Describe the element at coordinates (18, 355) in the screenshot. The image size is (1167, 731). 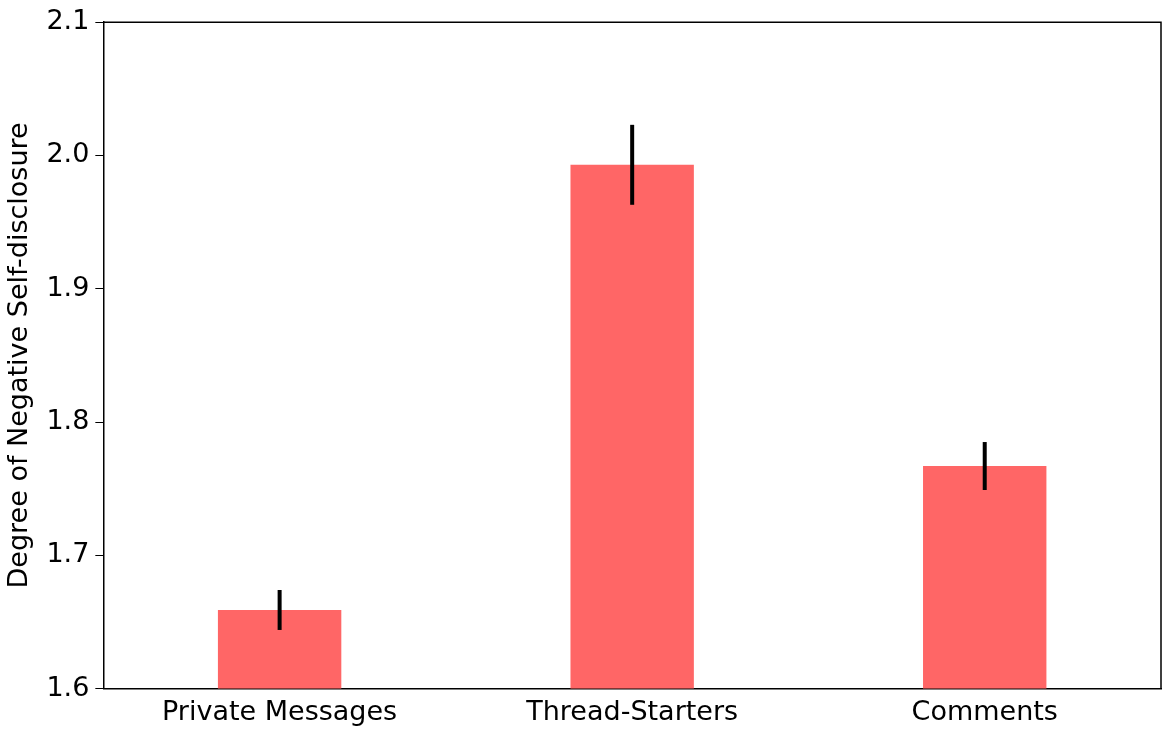
I see `y-axis-title: Degree of Negative Self-disclosure` at that location.